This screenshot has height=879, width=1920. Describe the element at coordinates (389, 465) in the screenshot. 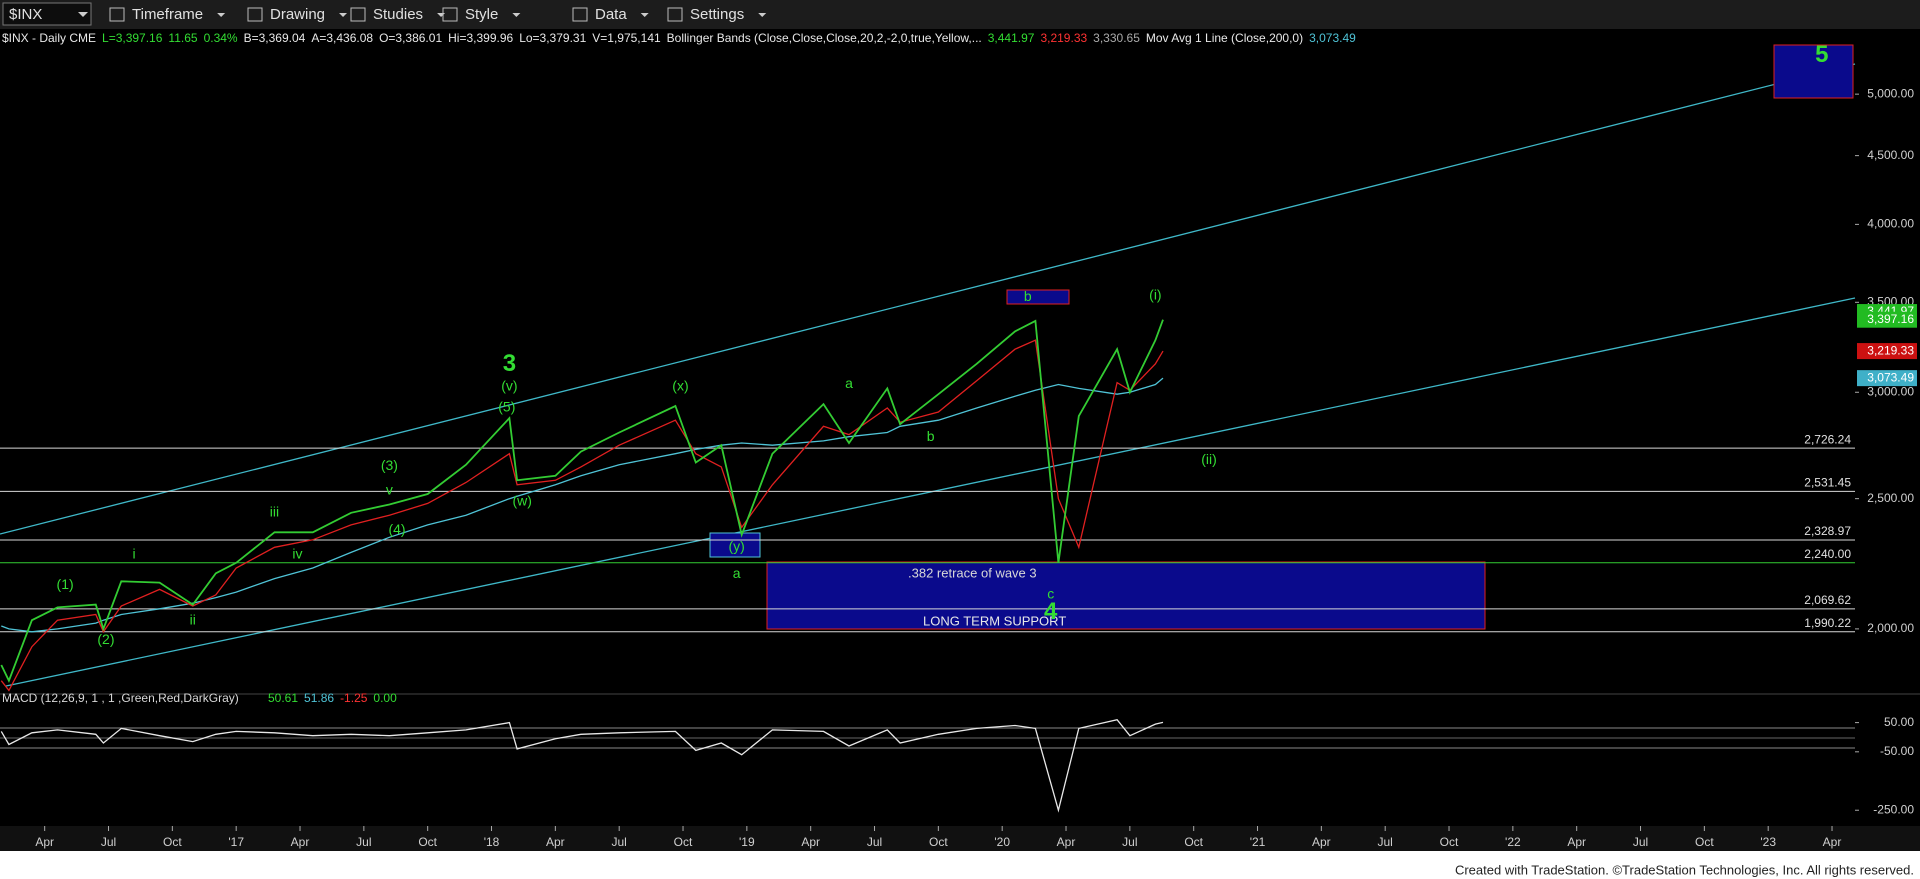

I see `wave-label: (3)` at that location.